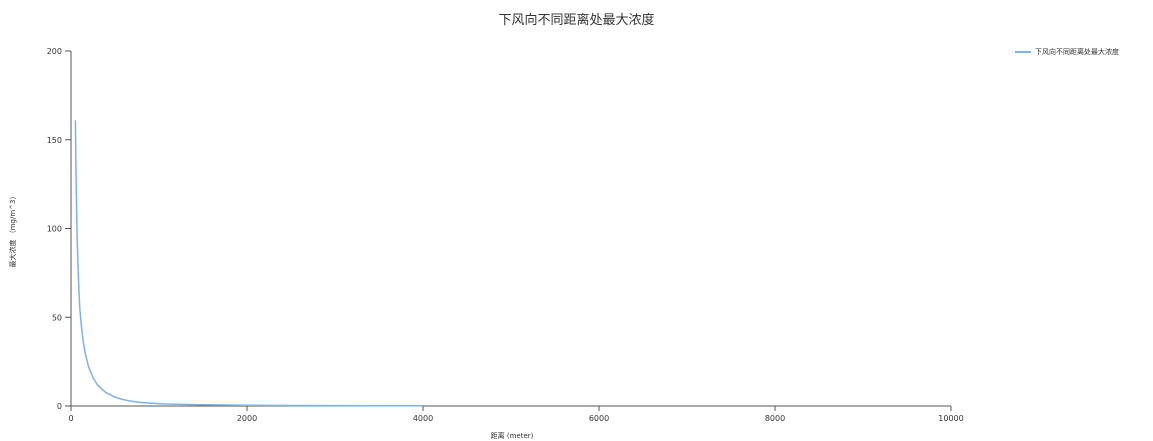 The image size is (1153, 441). Describe the element at coordinates (775, 418) in the screenshot. I see `x-tick-label: 8000` at that location.